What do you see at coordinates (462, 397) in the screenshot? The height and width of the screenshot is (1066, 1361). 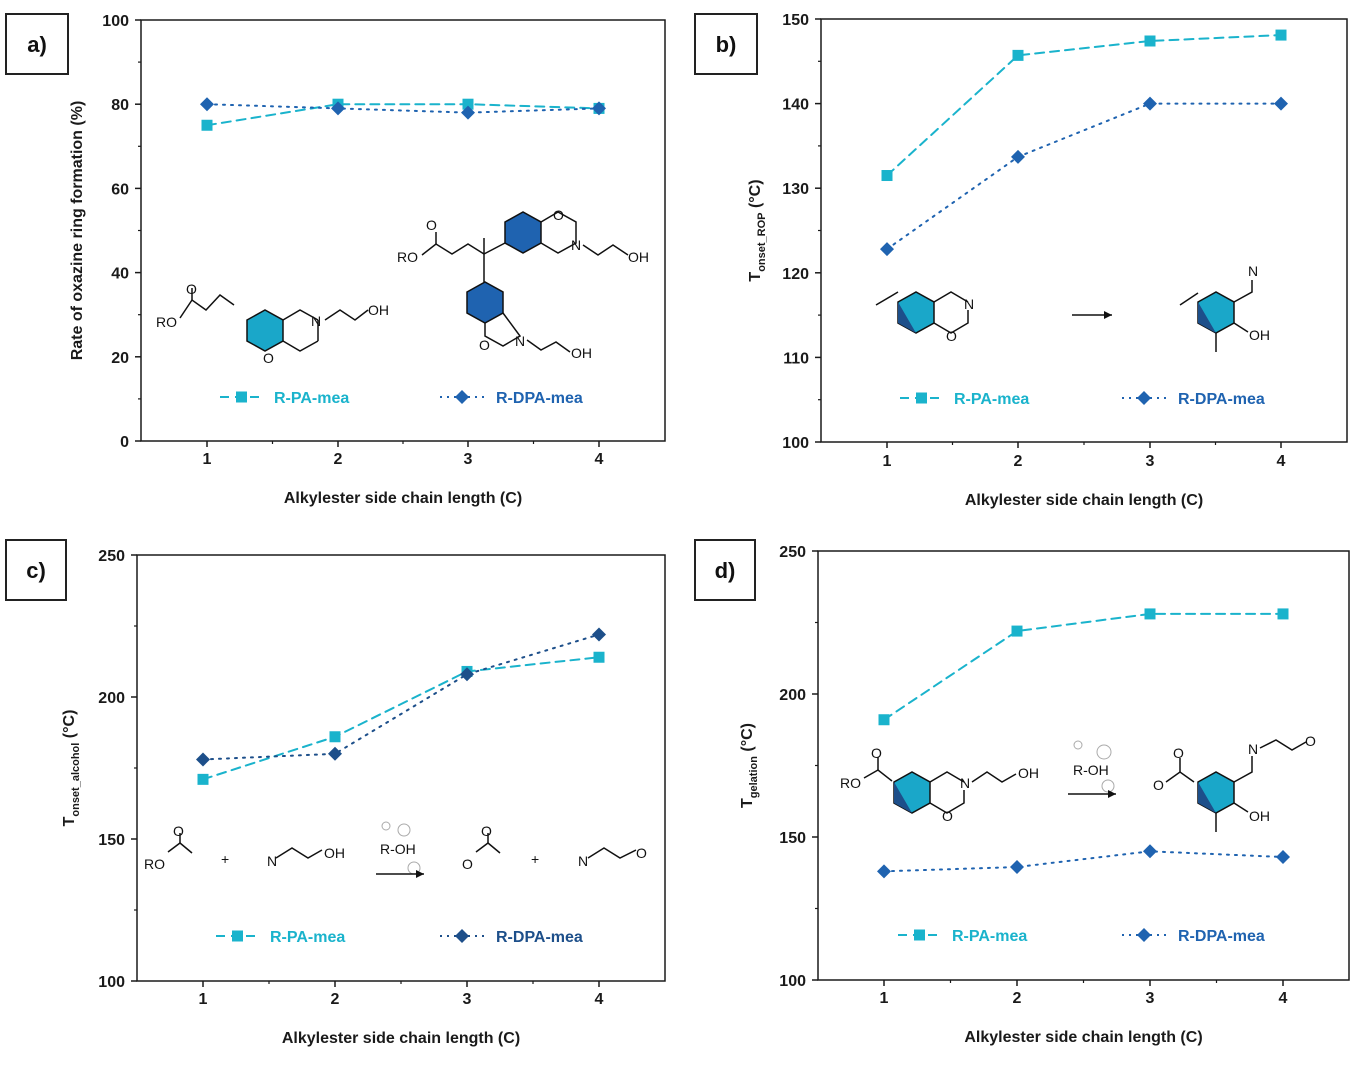 I see `legend-marker-diamond` at bounding box center [462, 397].